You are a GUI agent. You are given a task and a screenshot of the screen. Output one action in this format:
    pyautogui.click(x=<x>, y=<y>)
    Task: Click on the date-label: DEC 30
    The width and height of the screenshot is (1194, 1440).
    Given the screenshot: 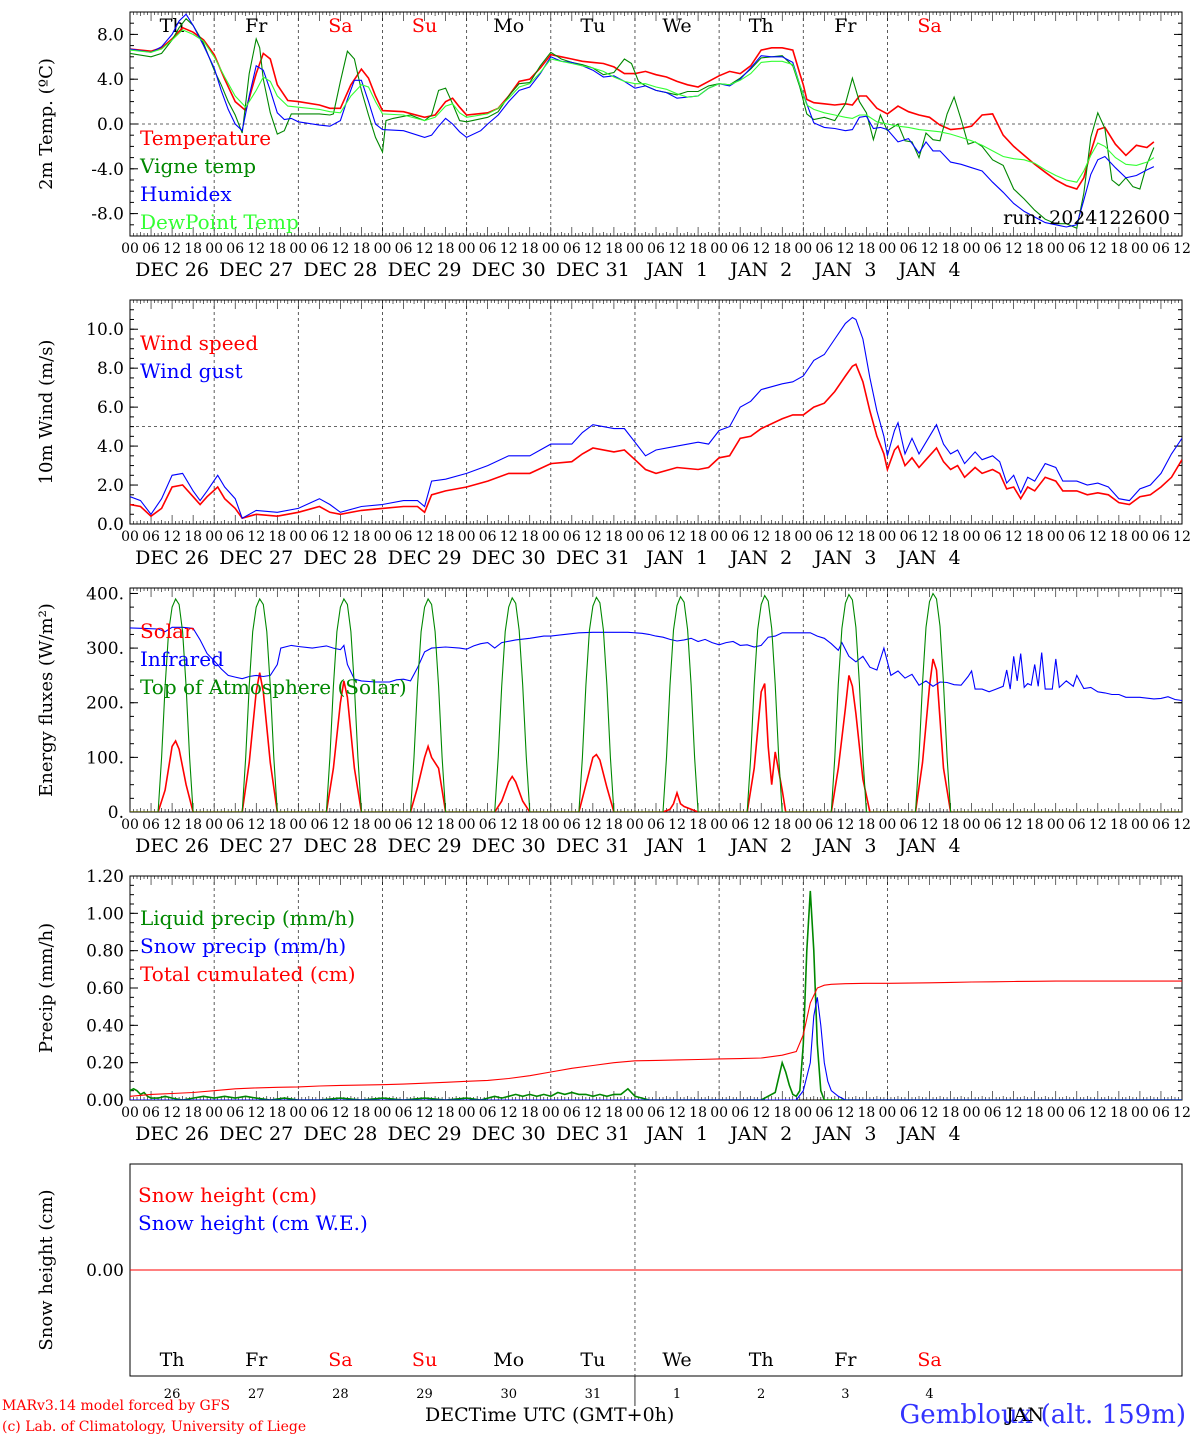 What is the action you would take?
    pyautogui.click(x=509, y=270)
    